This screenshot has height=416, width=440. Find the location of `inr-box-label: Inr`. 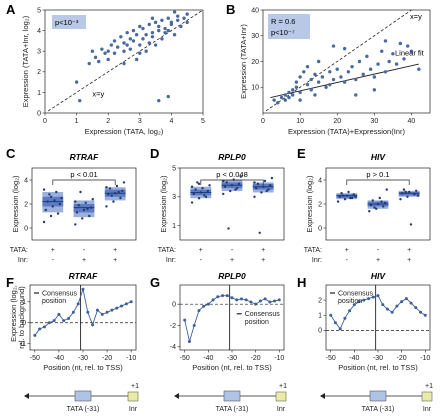

inr-box-label: Inr is located at coordinates (427, 409).